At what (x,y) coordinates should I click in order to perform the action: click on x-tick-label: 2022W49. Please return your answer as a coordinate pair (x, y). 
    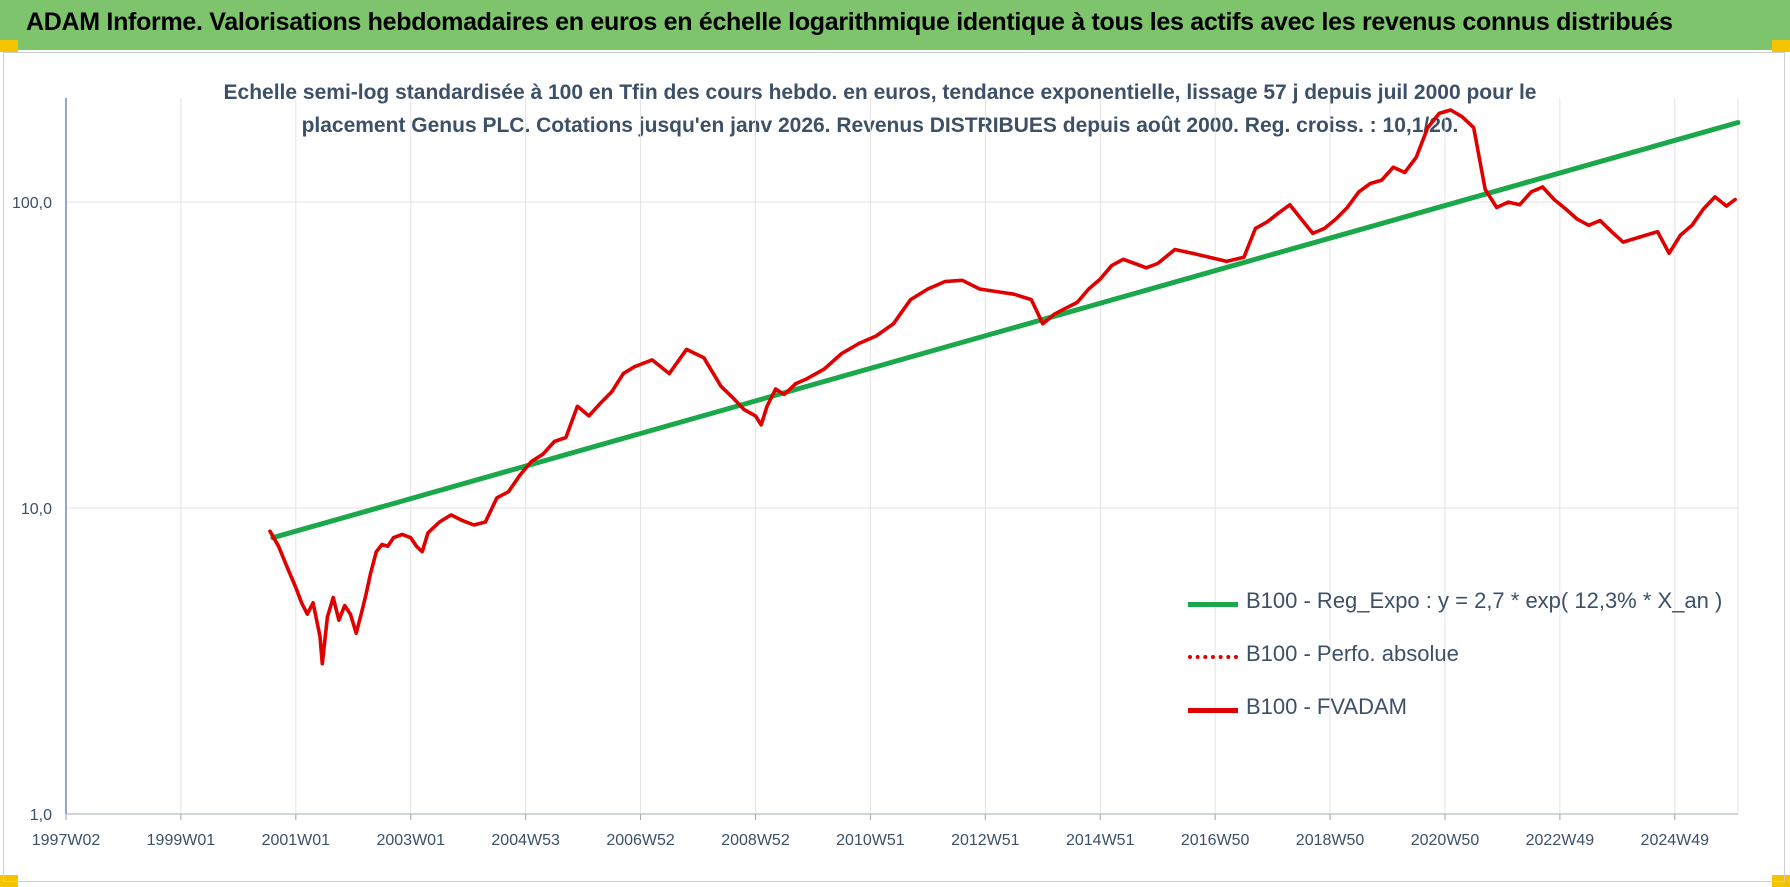
    Looking at the image, I should click on (1560, 840).